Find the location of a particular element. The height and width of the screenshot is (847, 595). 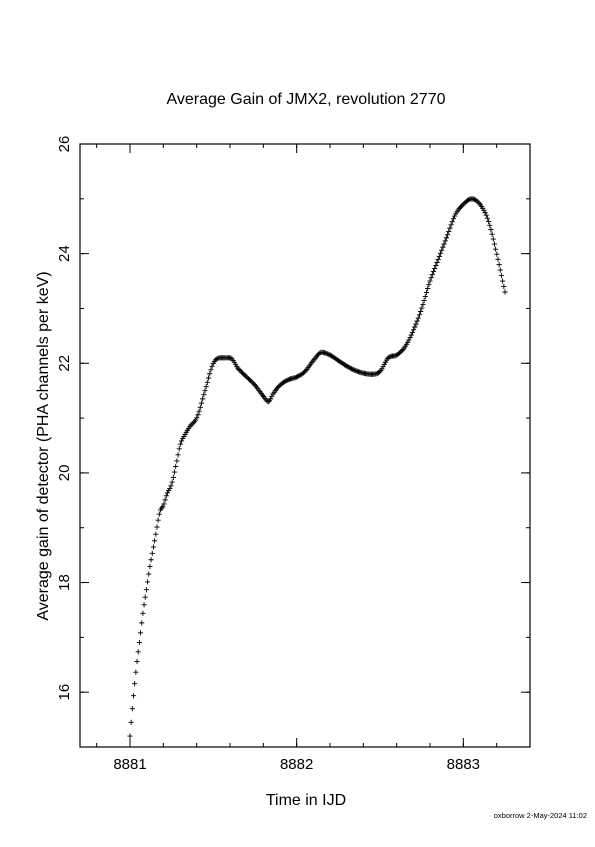

chart-title: Average Gain of JMX2, revolution 2770 is located at coordinates (306, 99).